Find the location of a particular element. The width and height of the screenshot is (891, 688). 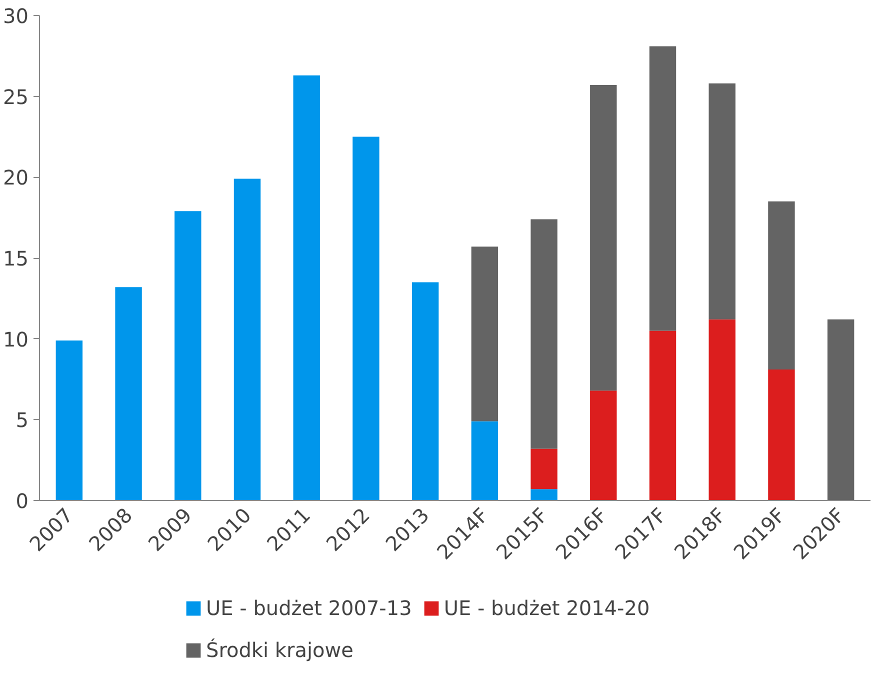

y-tick-label: 0 is located at coordinates (22, 501).